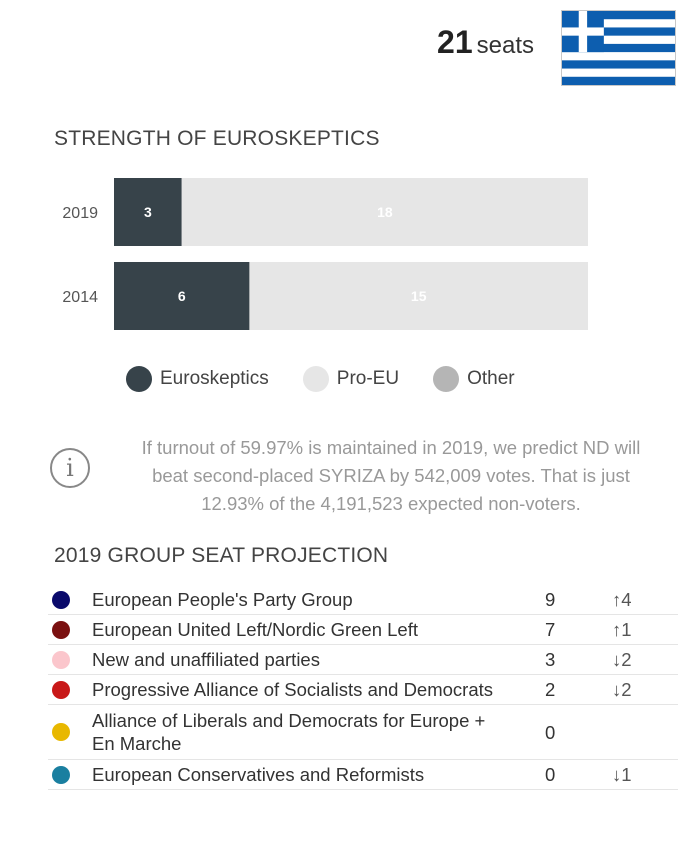 The height and width of the screenshot is (857, 700). I want to click on greece-flag-icon, so click(618, 48).